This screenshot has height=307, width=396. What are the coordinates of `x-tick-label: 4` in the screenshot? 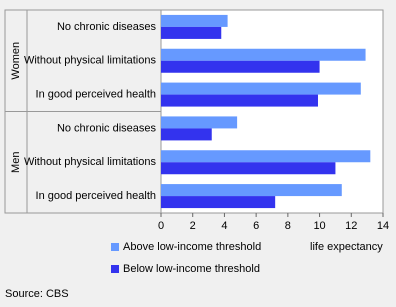 It's located at (224, 226).